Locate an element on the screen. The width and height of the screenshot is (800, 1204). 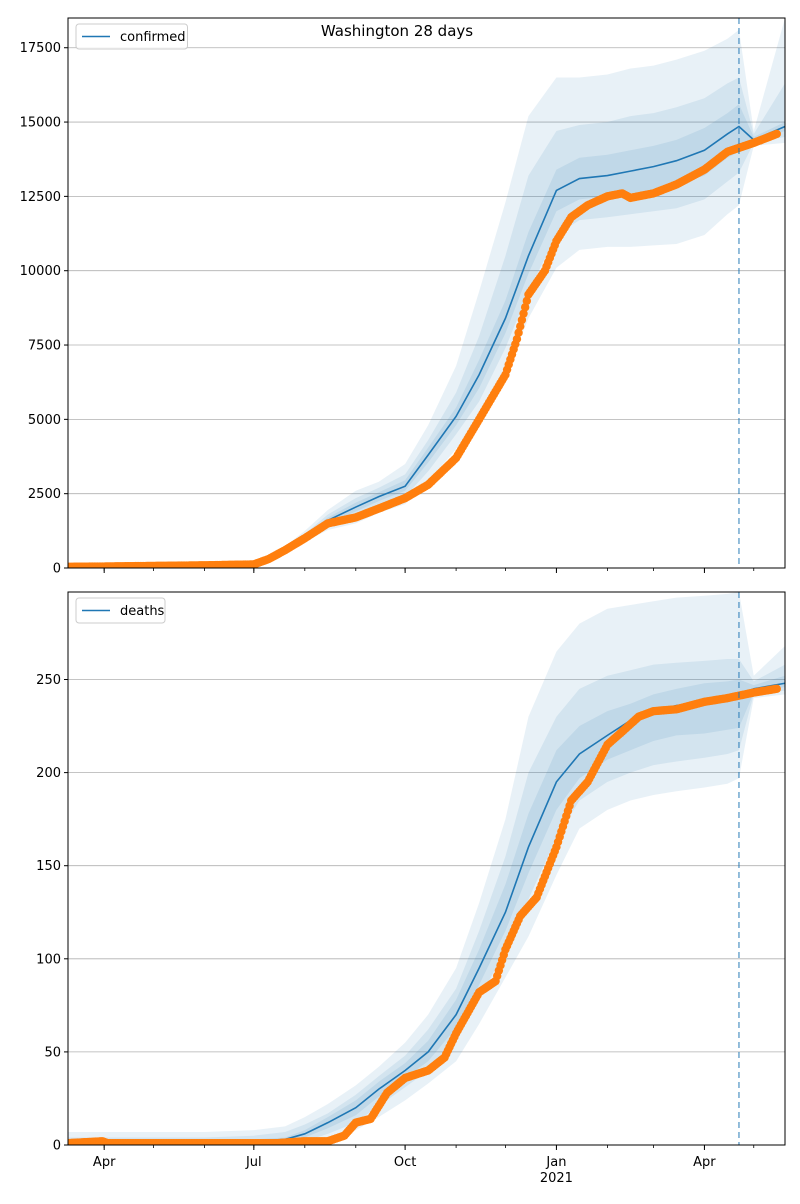
deaths-ytick-label: 50 is located at coordinates (52, 1052).